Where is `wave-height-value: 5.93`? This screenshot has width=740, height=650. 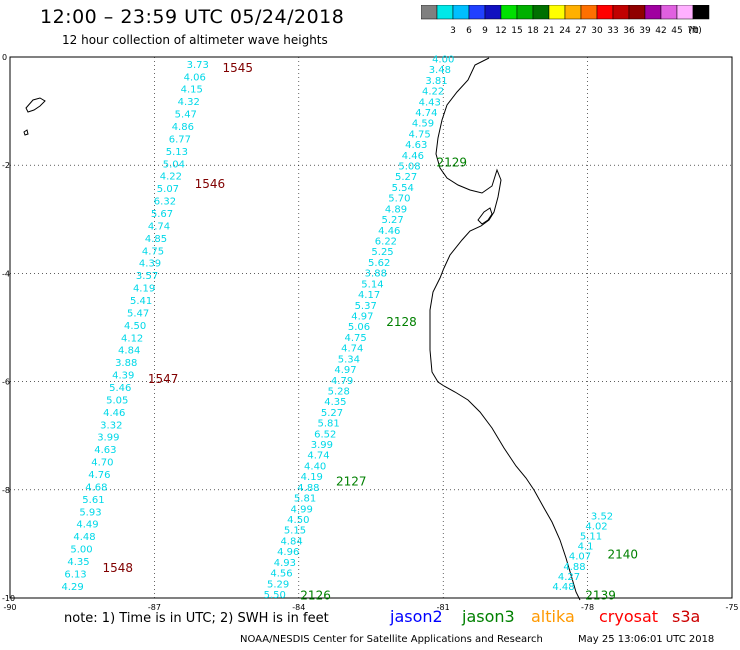 wave-height-value: 5.93 is located at coordinates (90, 512).